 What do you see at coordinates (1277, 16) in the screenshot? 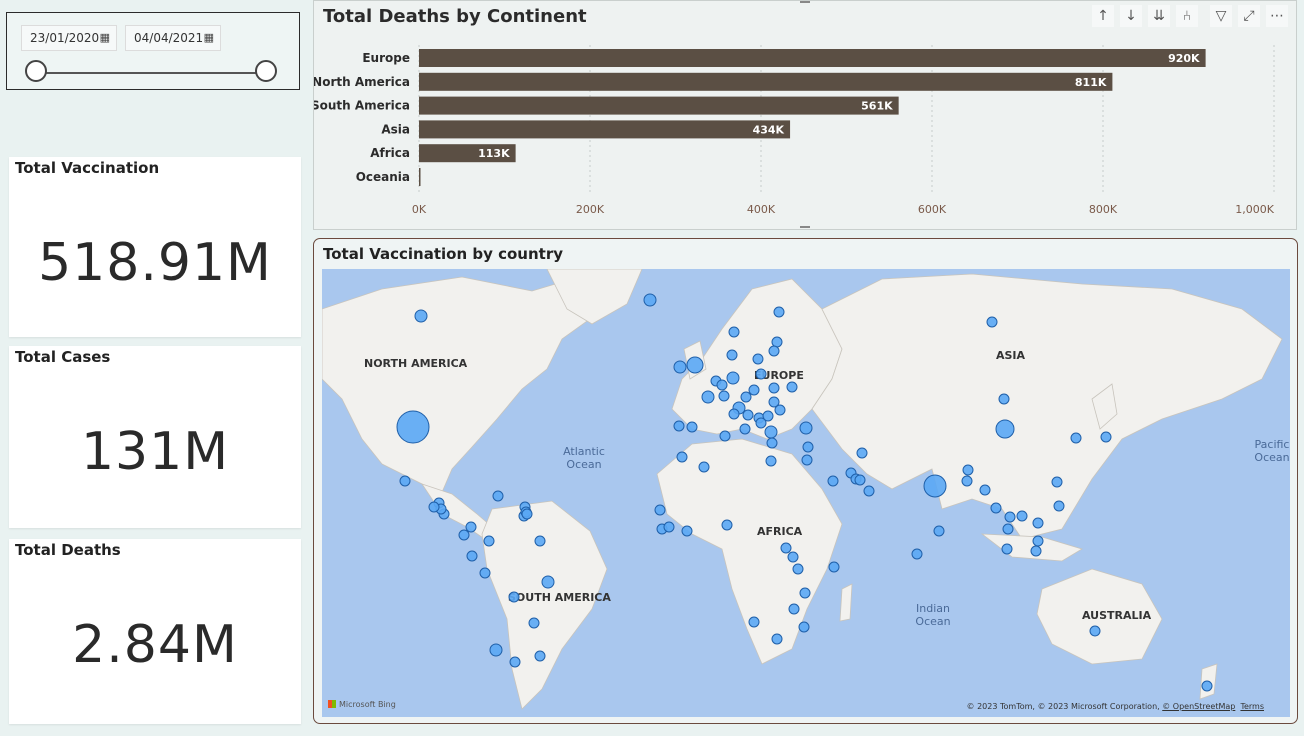
I see `more-options-icon: ⋯` at bounding box center [1277, 16].